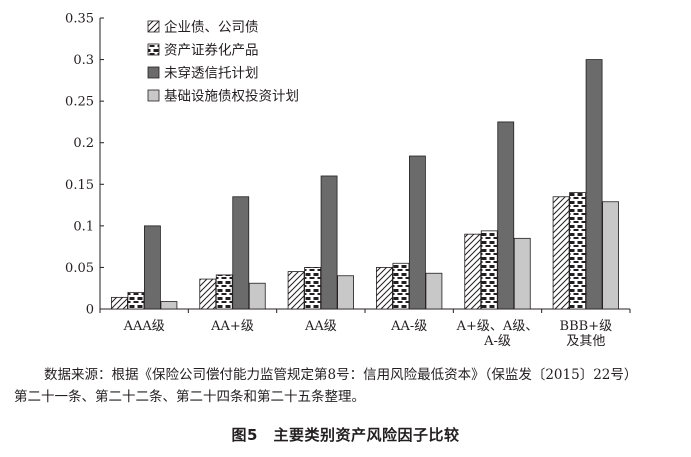 Image resolution: width=691 pixels, height=457 pixels. What do you see at coordinates (144, 326) in the screenshot?
I see `x-tick-label: AAA级` at bounding box center [144, 326].